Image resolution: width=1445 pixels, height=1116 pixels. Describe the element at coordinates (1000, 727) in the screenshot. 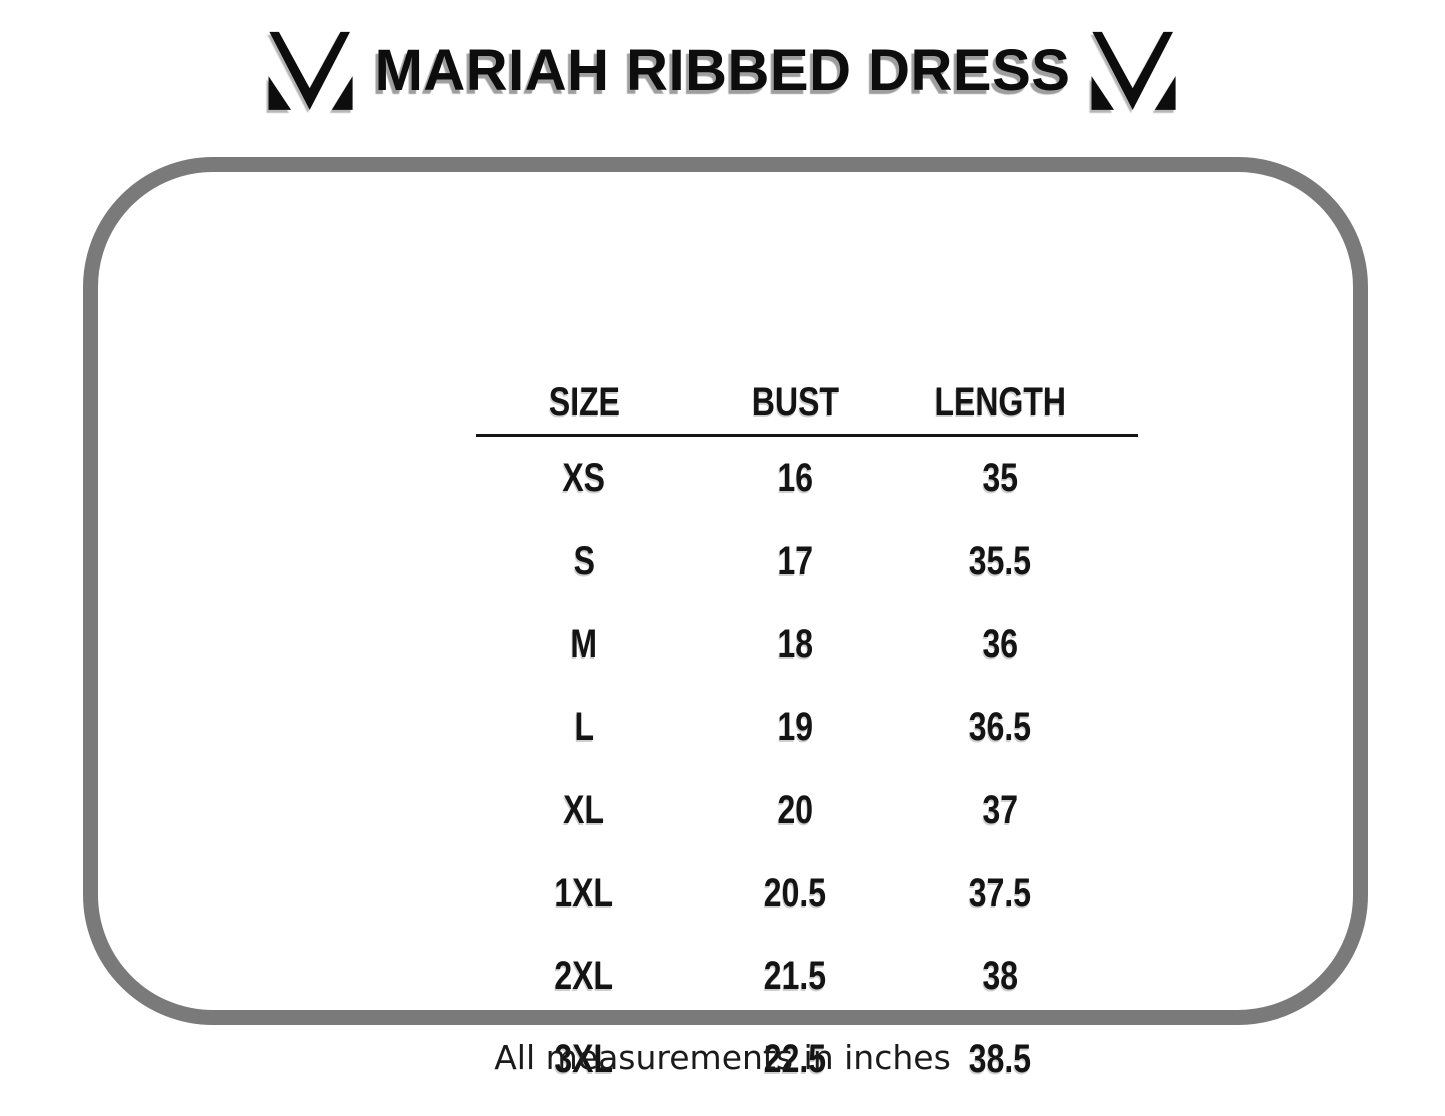

I see `cell-length: 36.5` at that location.